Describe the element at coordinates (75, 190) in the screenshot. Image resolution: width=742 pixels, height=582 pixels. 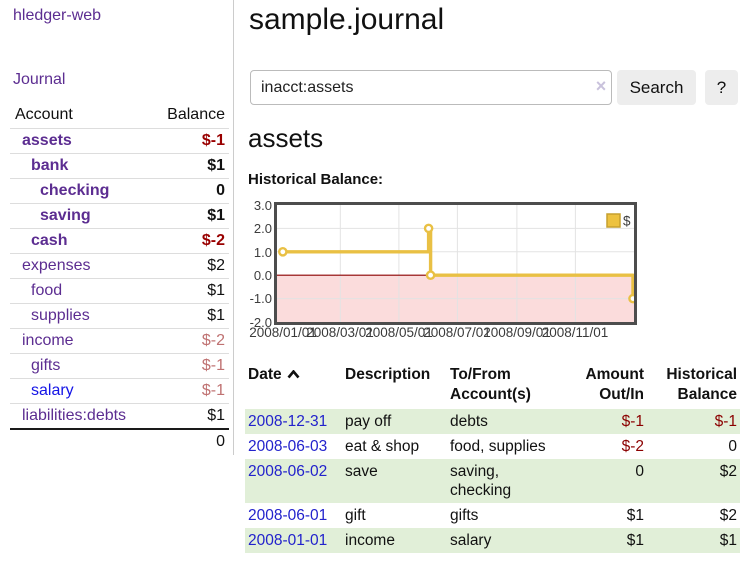
I see `account-link-checking: checking` at that location.